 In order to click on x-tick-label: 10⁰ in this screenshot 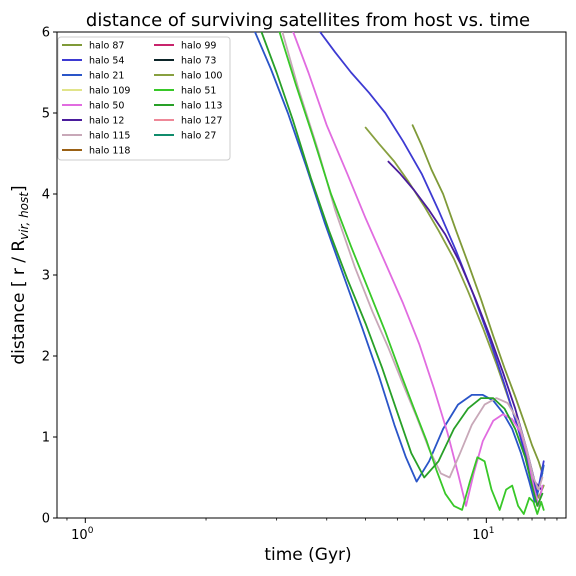, I will do `click(82, 534)`.